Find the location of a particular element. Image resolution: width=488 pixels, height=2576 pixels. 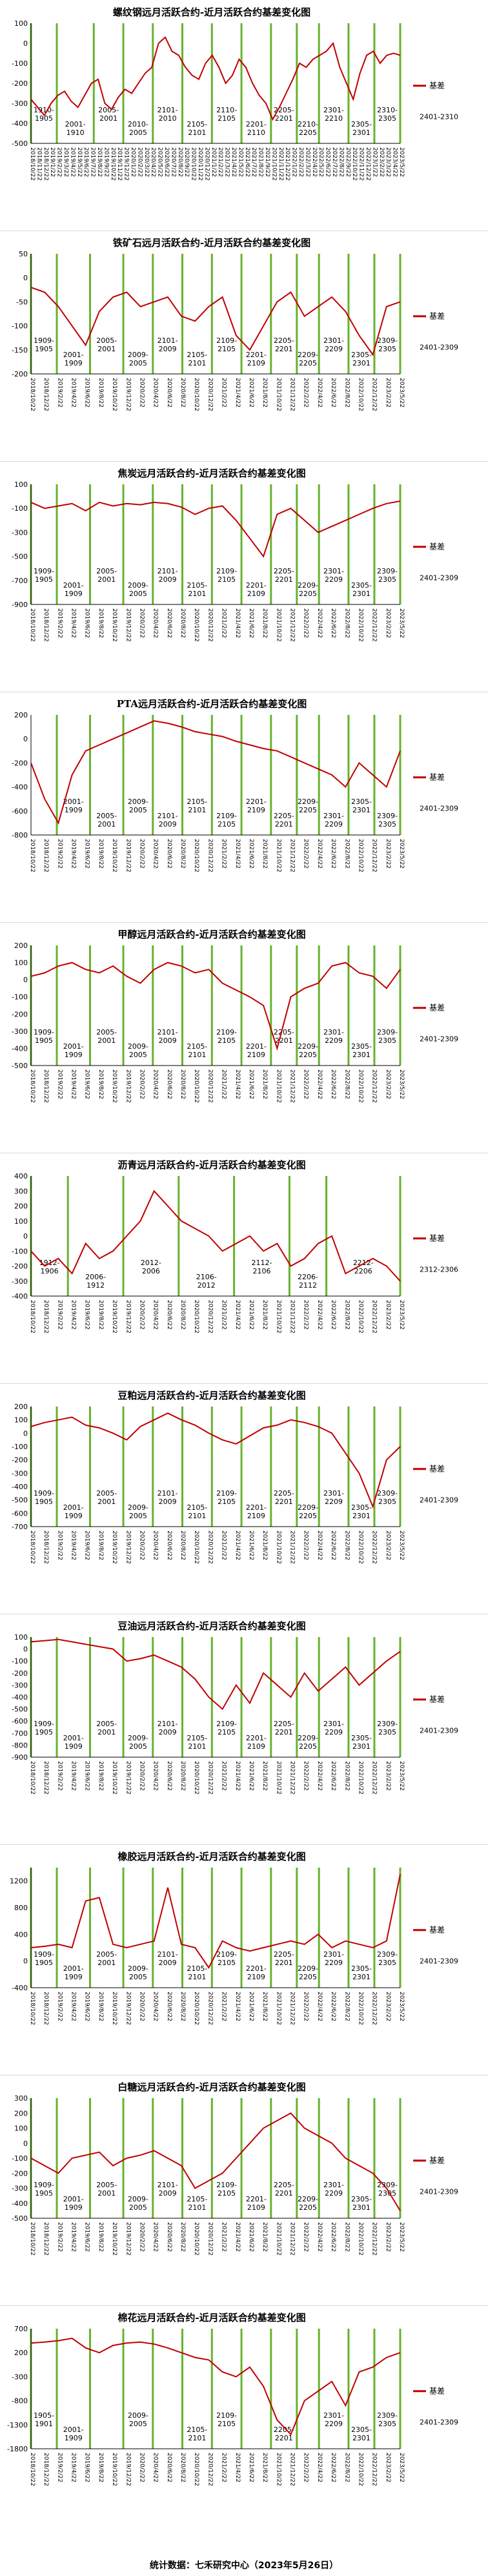

period-label: 1909- is located at coordinates (44, 1954).